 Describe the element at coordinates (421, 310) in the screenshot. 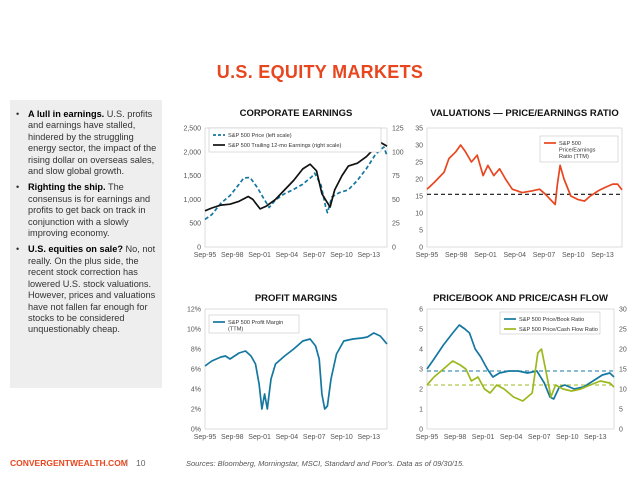

I see `y-tick-label: 6` at that location.